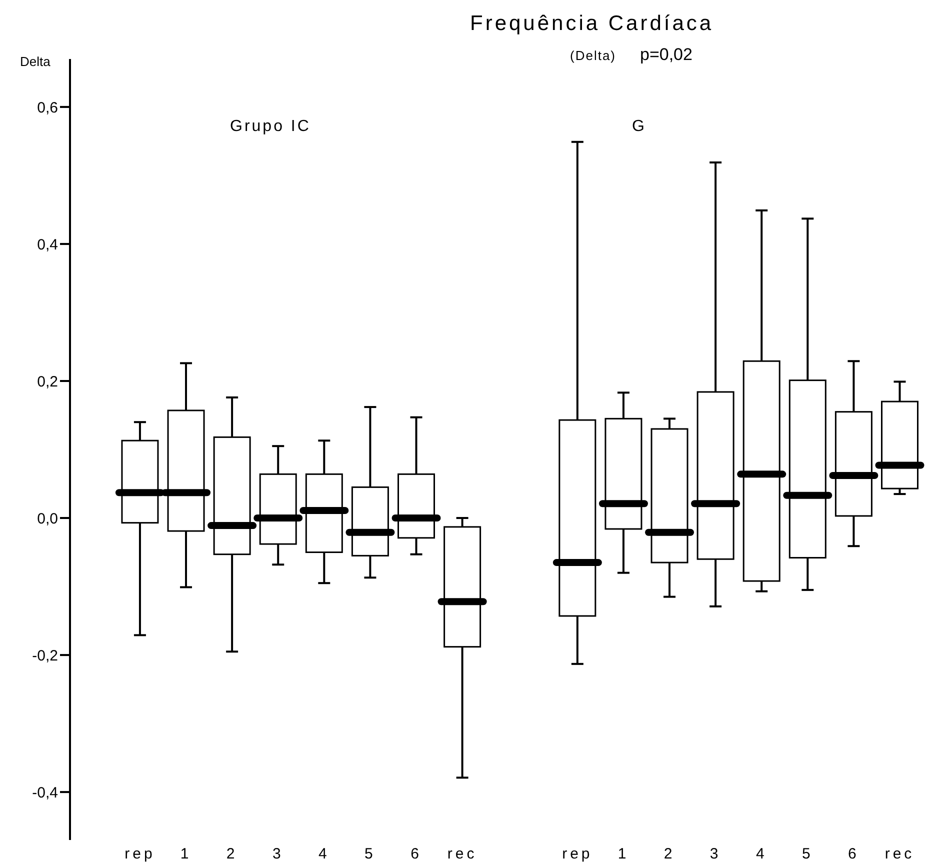  I want to click on y-tick-label: 0,0, so click(47, 519).